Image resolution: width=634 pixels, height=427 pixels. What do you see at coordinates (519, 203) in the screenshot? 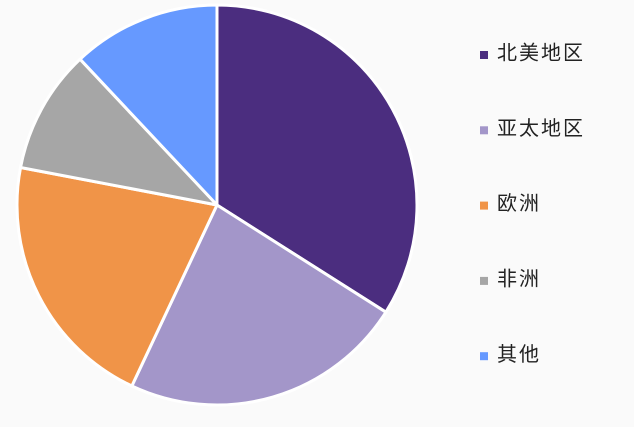
I see `legend-label: 欧洲` at bounding box center [519, 203].